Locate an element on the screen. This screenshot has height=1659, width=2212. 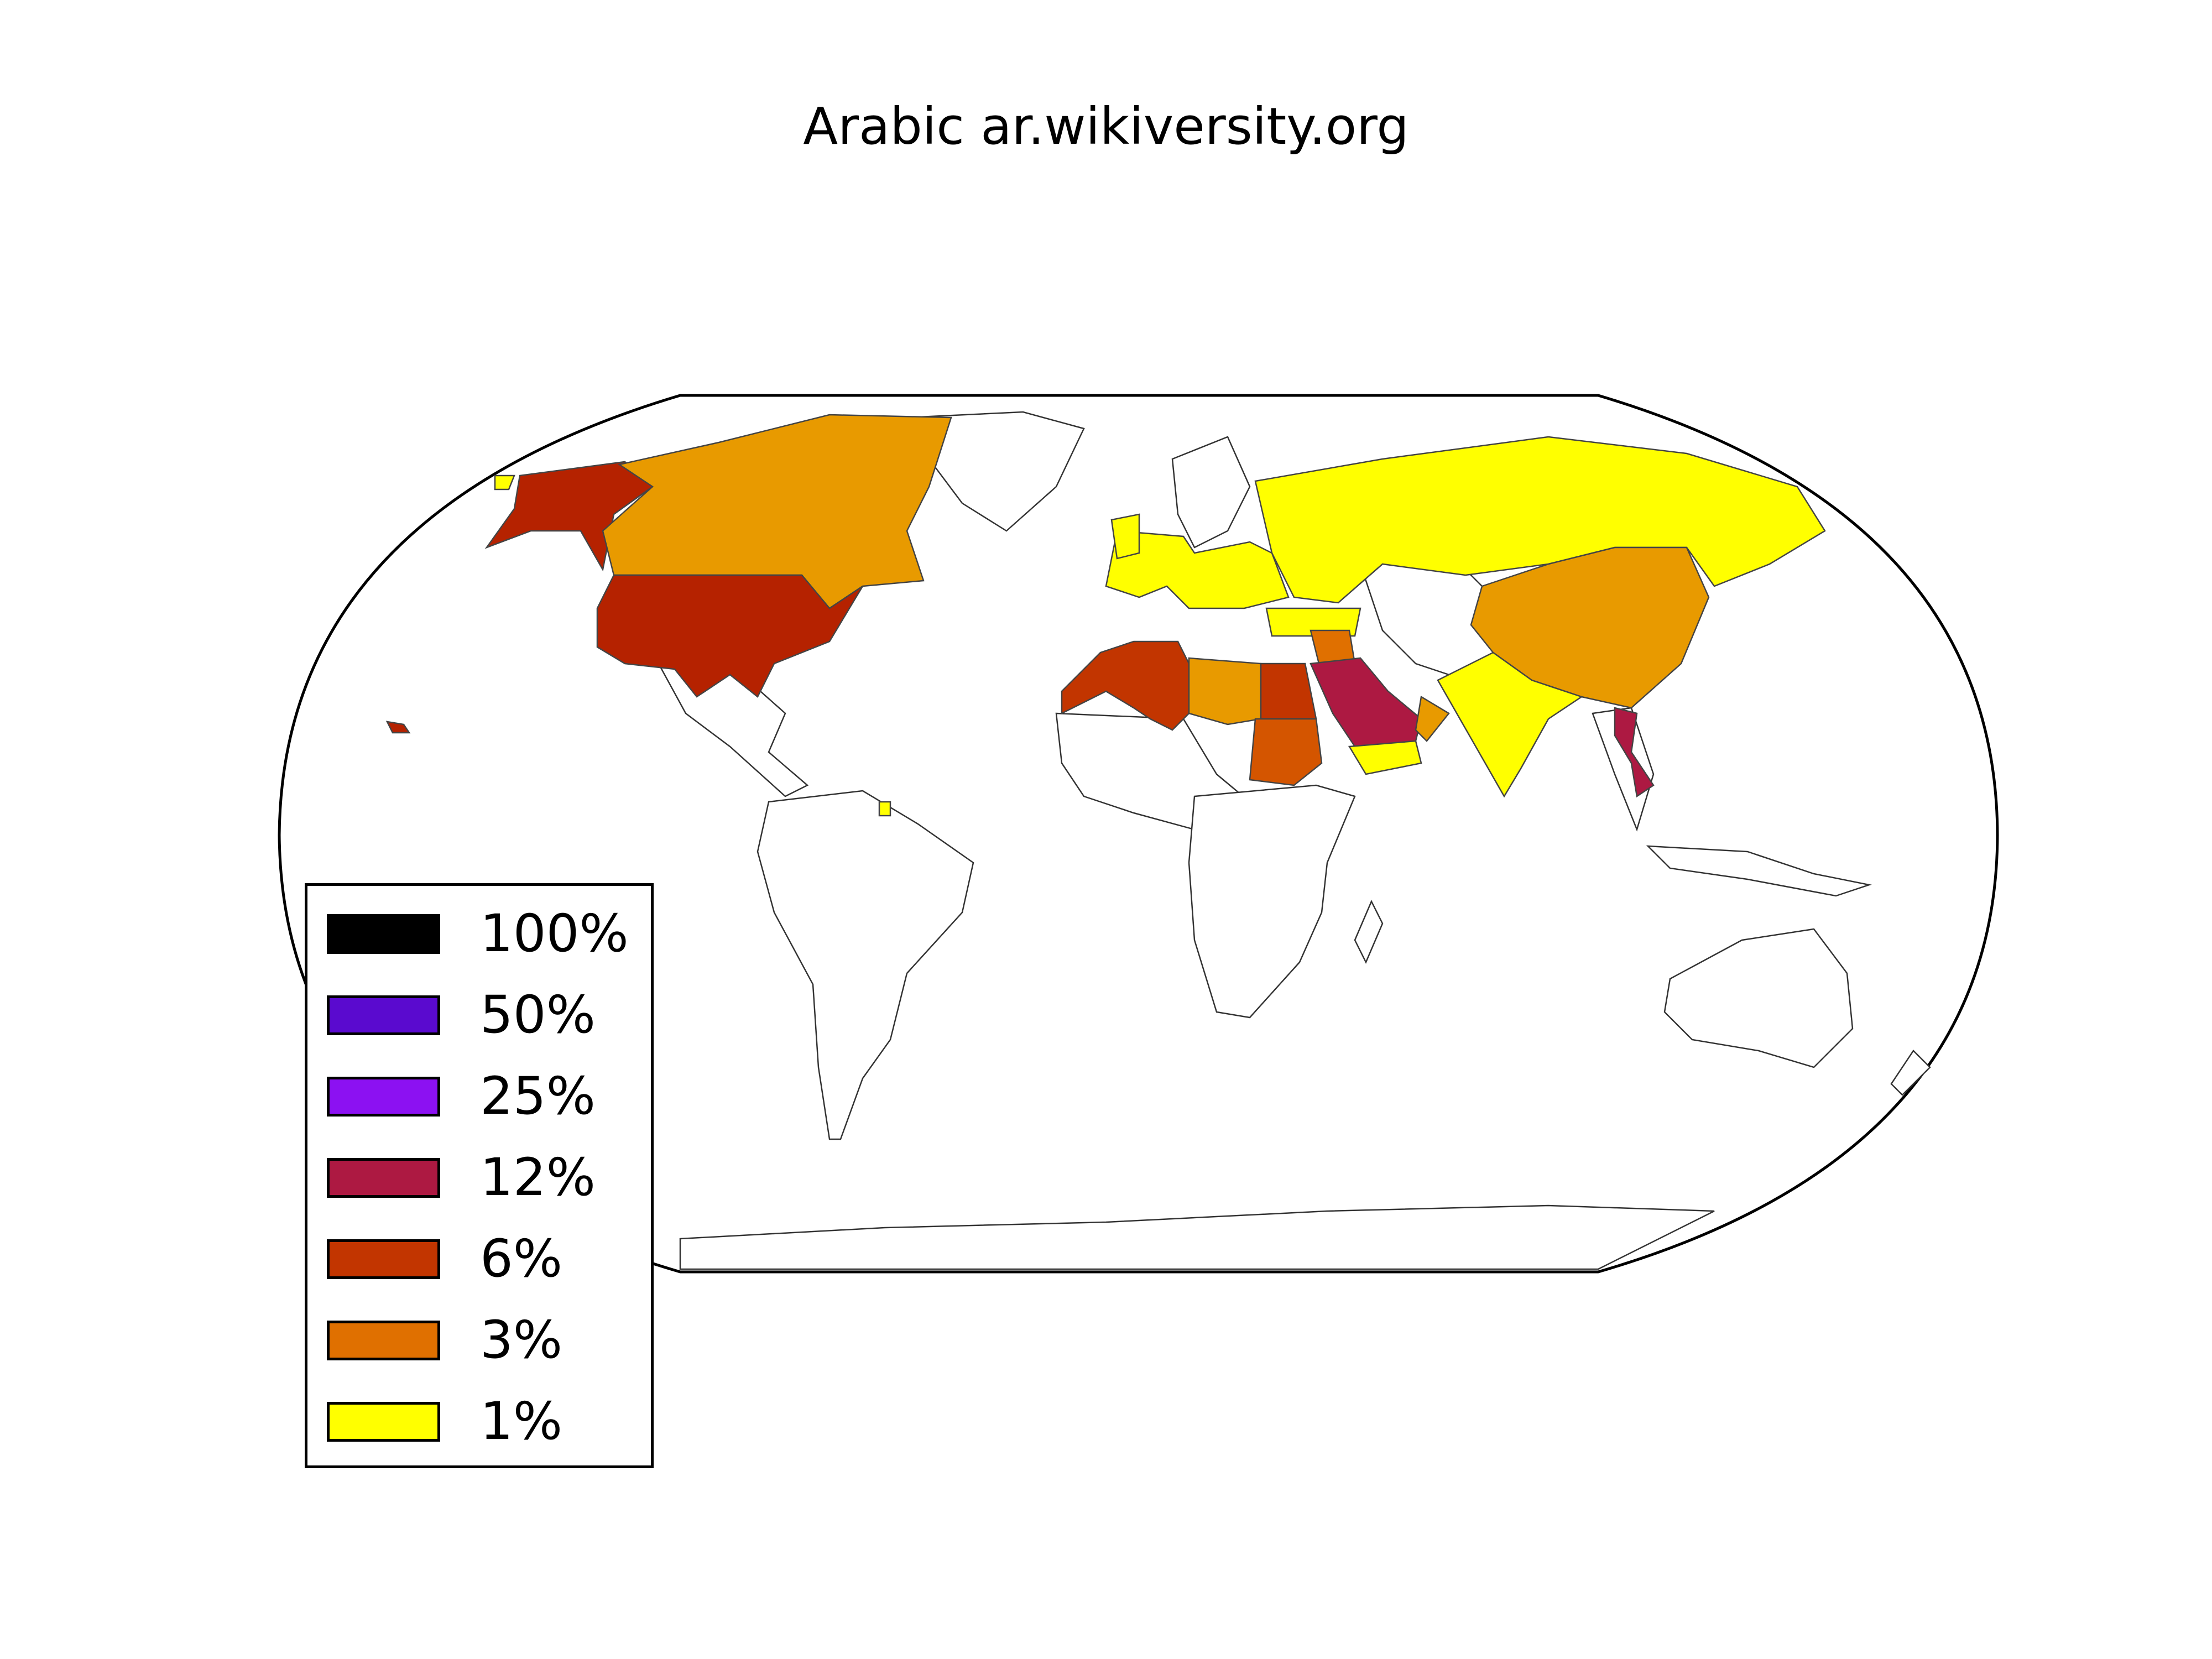
indonesia is located at coordinates (1759, 871).